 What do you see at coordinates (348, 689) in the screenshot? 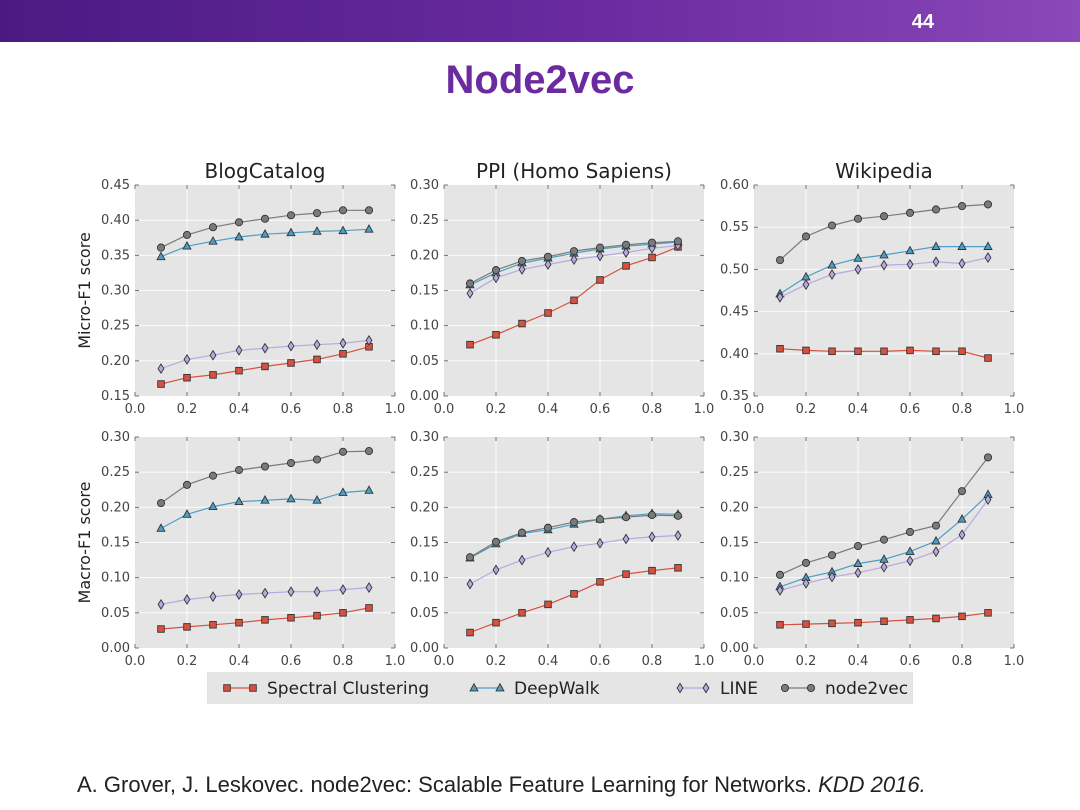
I see `legend-label-spectral: Spectral Clustering` at bounding box center [348, 689].